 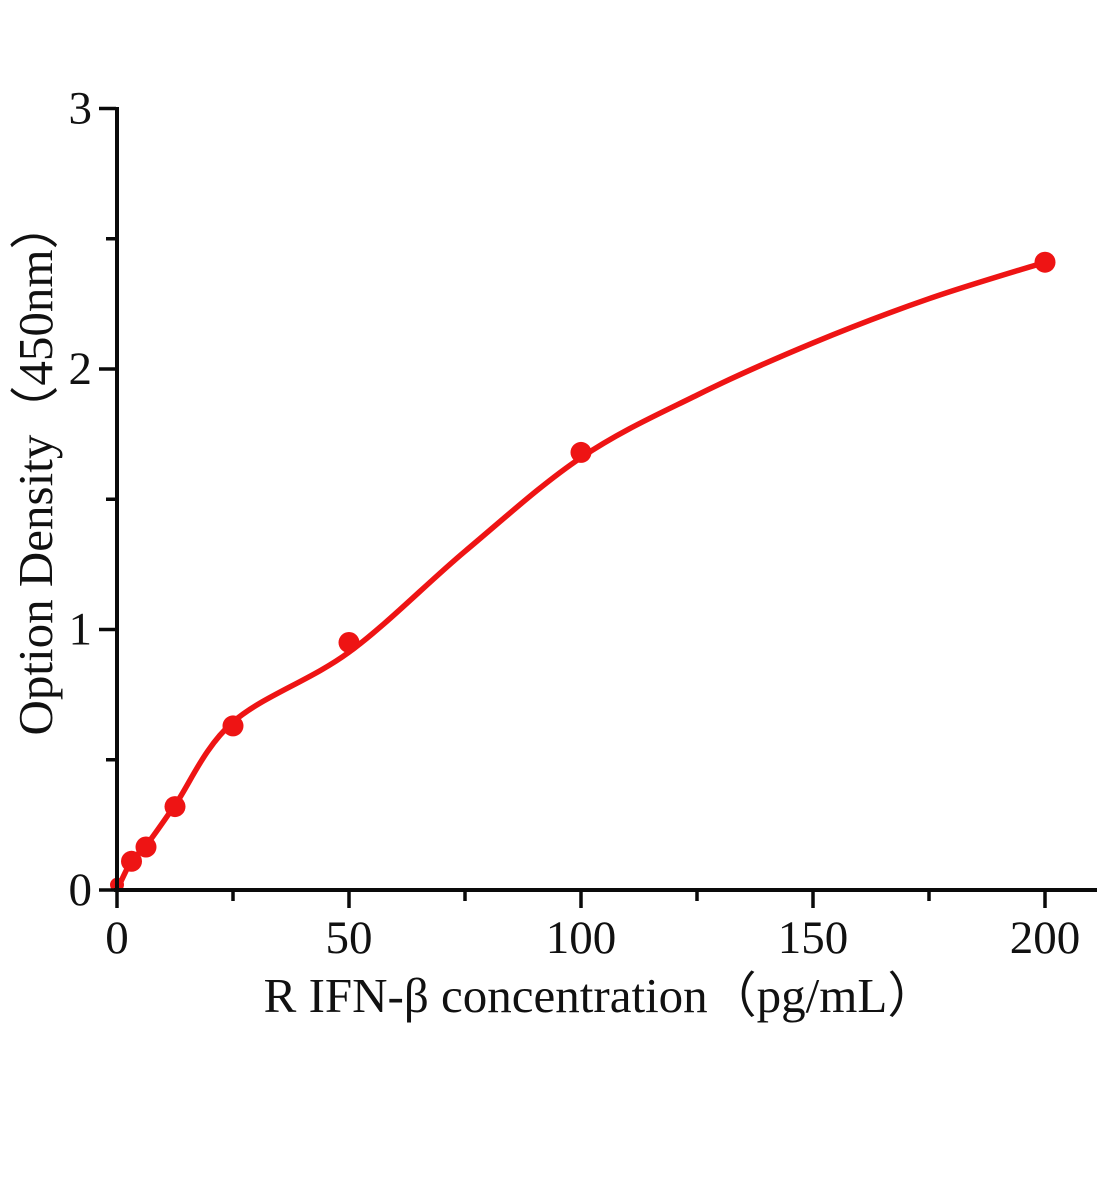 What do you see at coordinates (581, 938) in the screenshot?
I see `x-tick-label: 100` at bounding box center [581, 938].